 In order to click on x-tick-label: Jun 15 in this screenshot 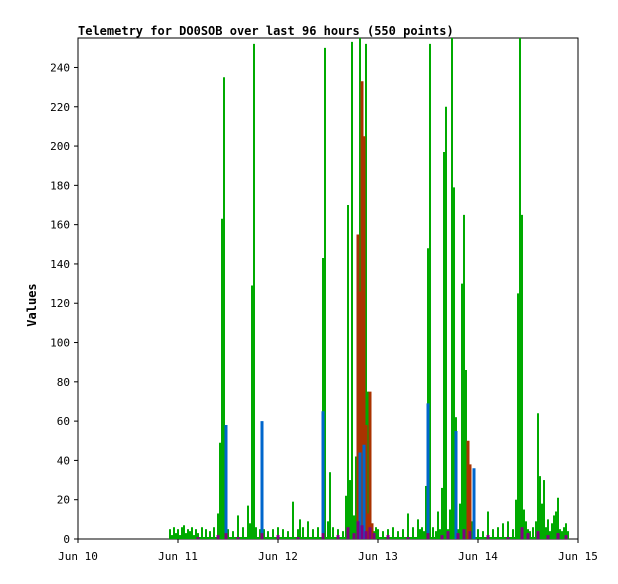, I will do `click(578, 556)`.